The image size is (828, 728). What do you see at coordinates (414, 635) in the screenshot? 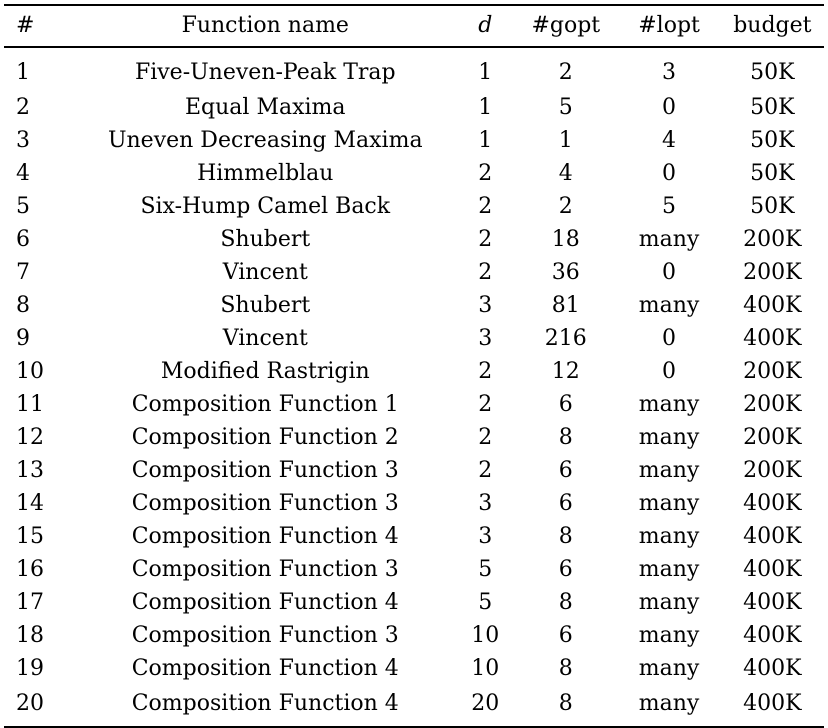
I see `table-row: 18 Composition Function 3 10 6 many 400K` at bounding box center [414, 635].